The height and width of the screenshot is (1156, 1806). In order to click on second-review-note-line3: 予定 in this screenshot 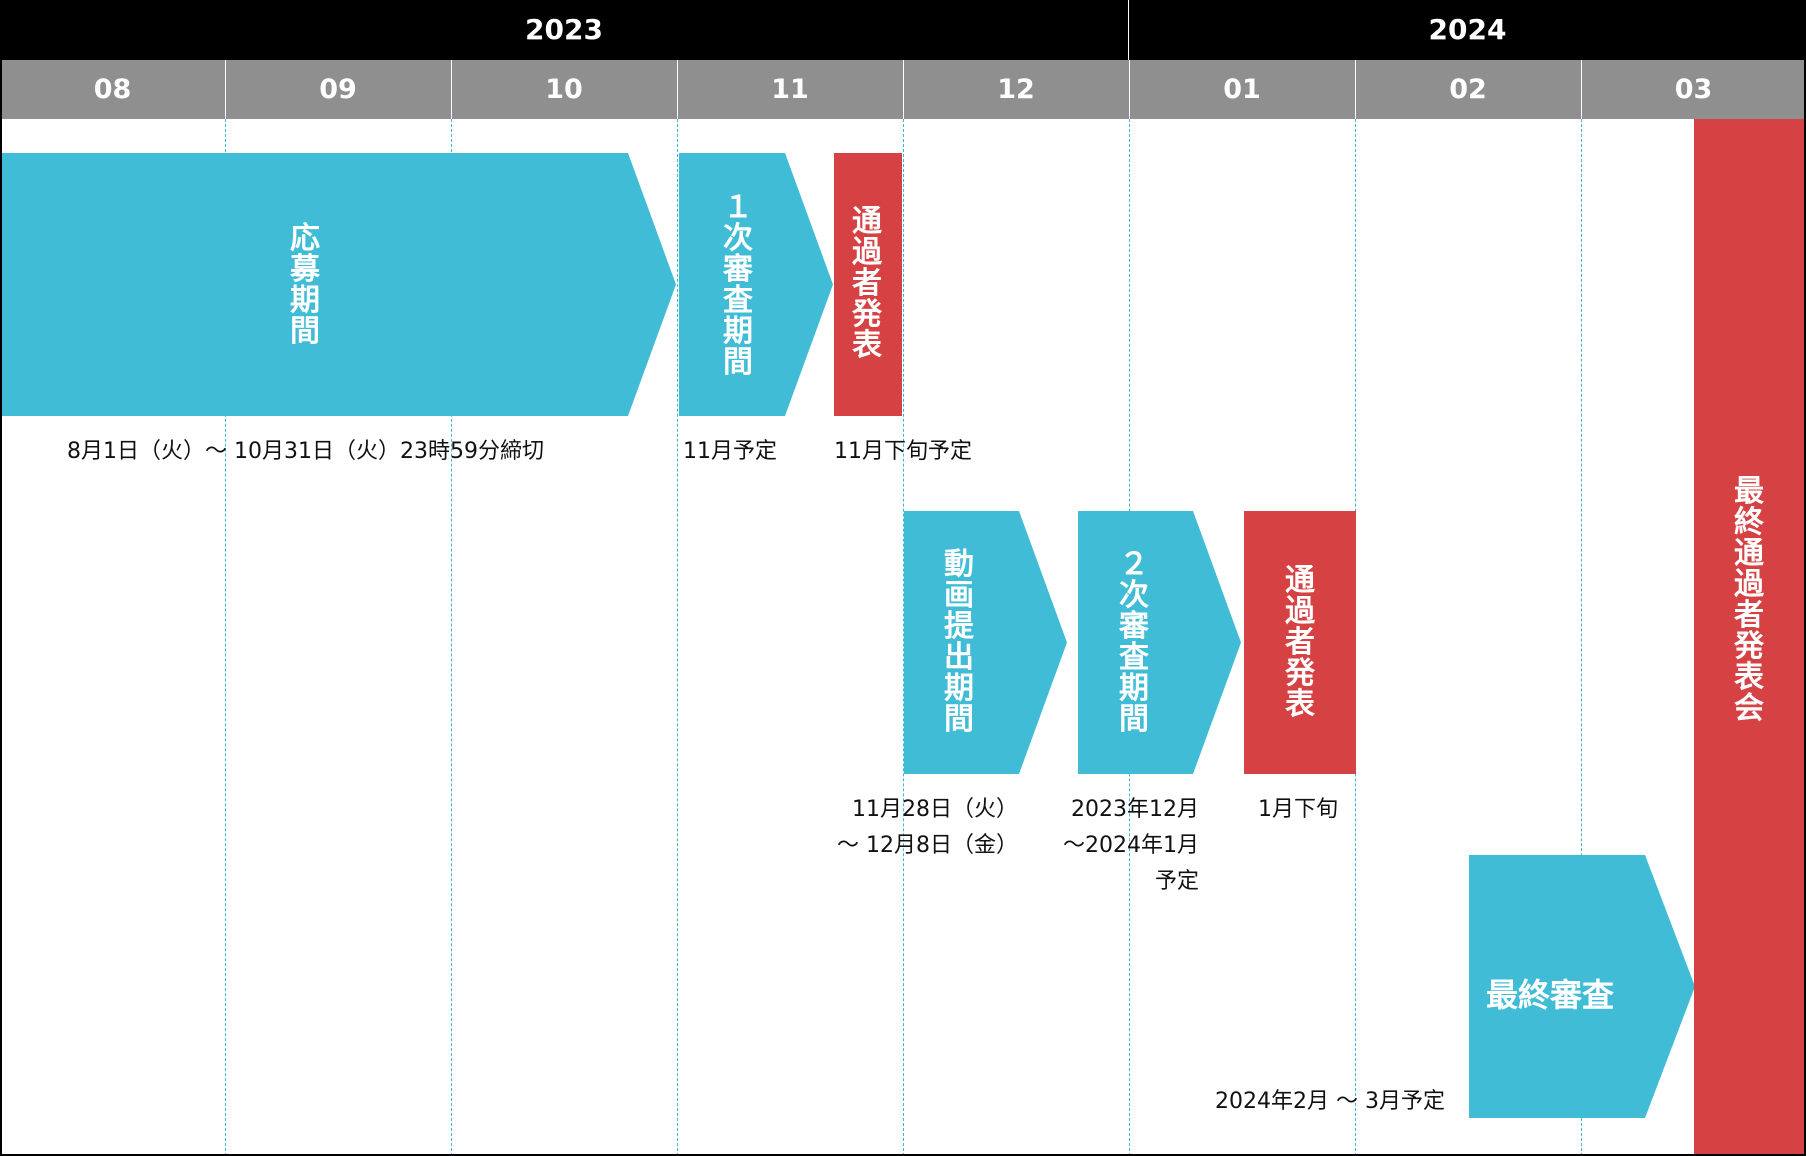, I will do `click(1176, 881)`.